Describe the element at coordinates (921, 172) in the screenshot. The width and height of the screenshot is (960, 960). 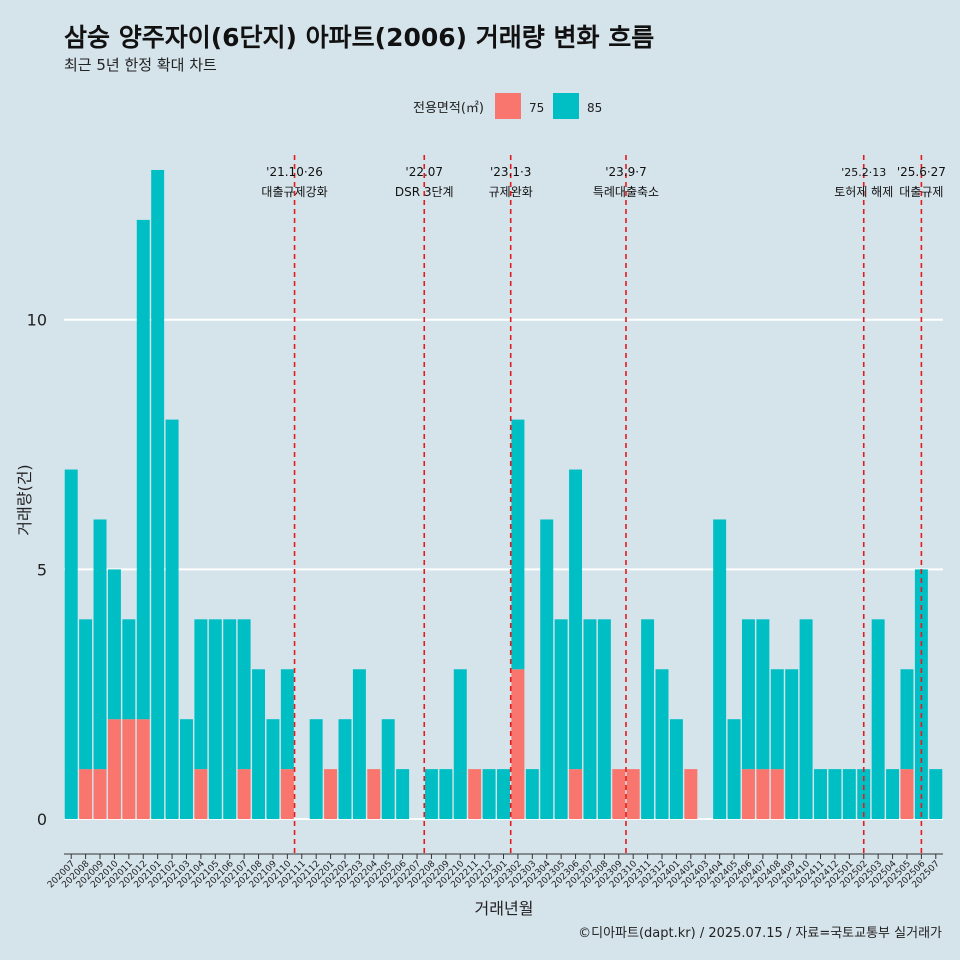
I see `event-date: '25.6·27` at that location.